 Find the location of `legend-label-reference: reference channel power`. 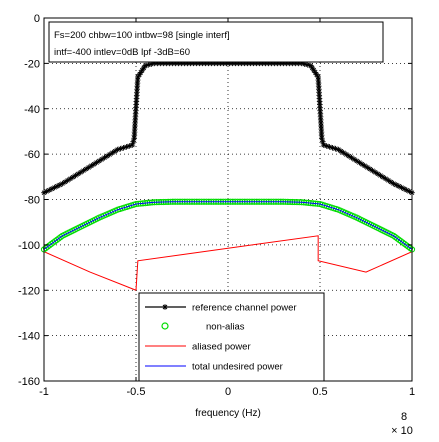

legend-label-reference: reference channel power is located at coordinates (244, 308).